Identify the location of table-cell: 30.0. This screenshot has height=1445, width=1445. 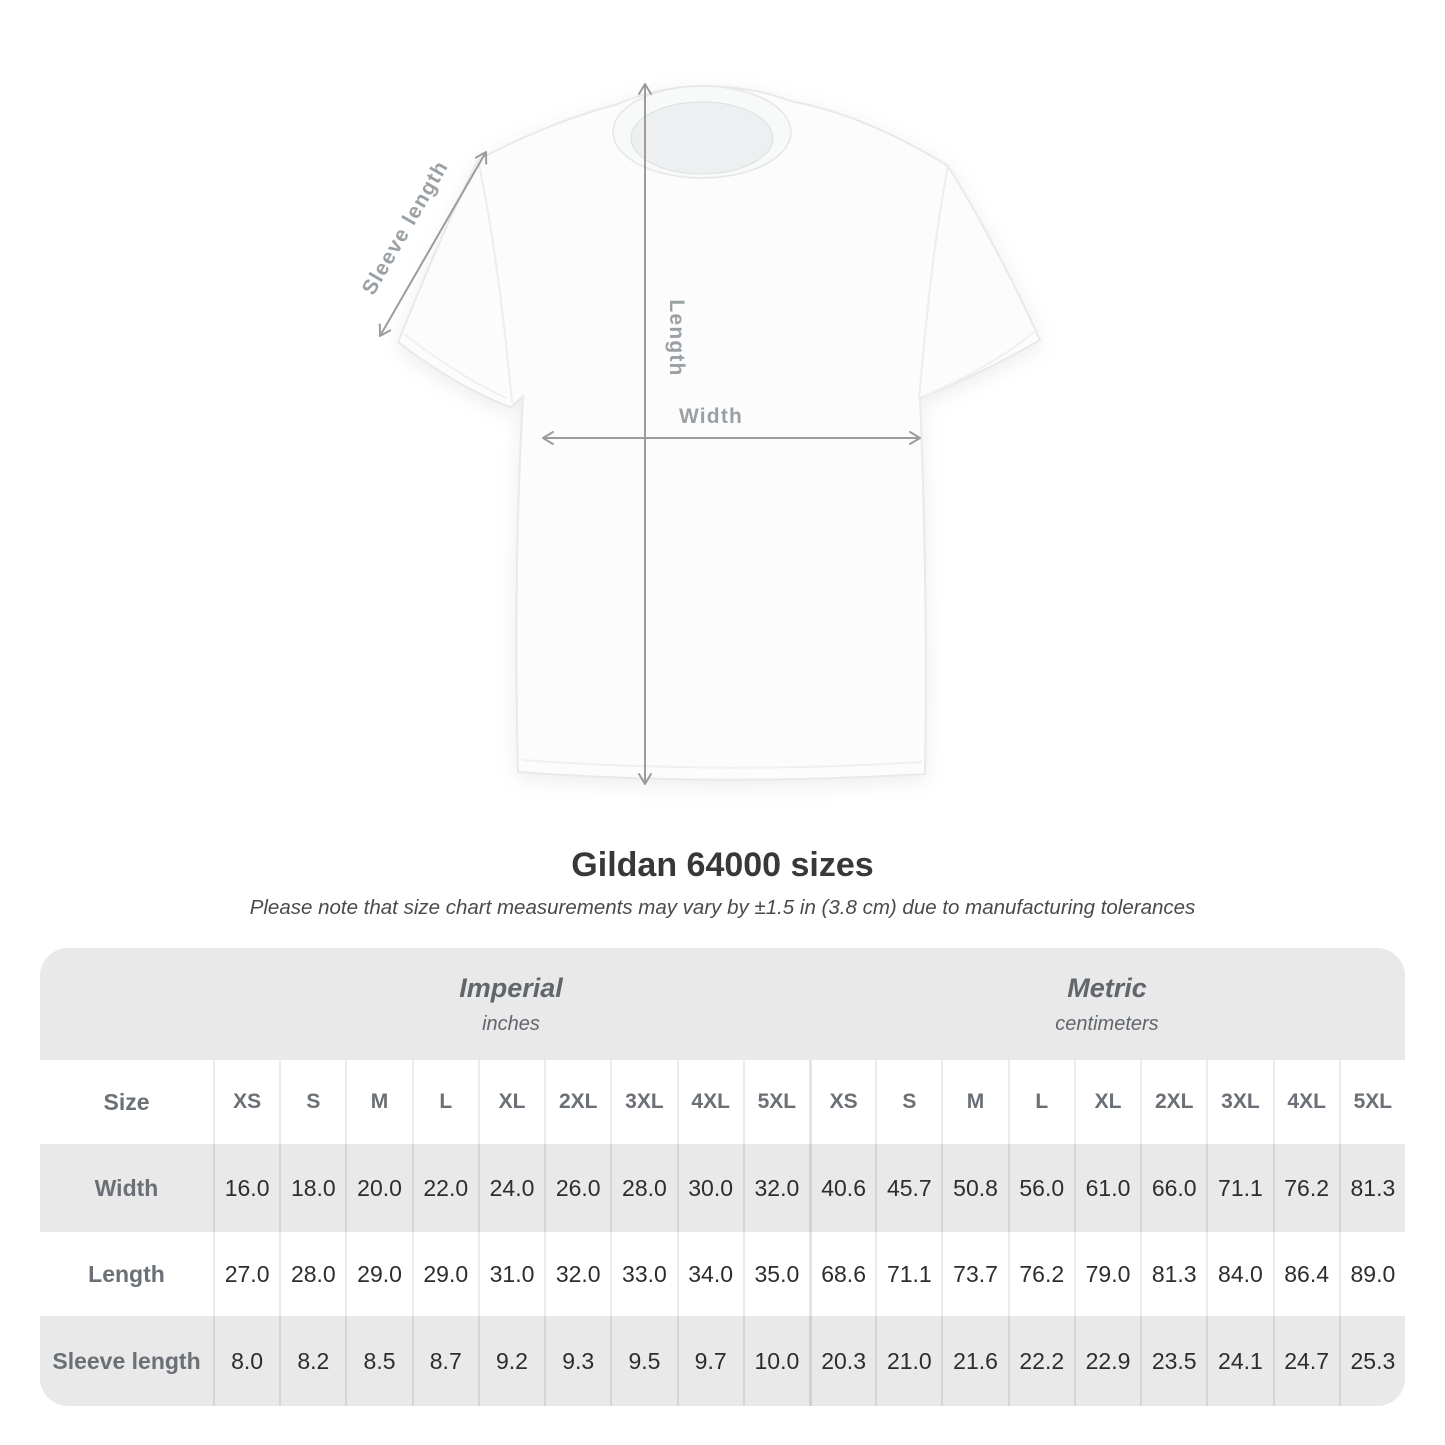
(709, 1188).